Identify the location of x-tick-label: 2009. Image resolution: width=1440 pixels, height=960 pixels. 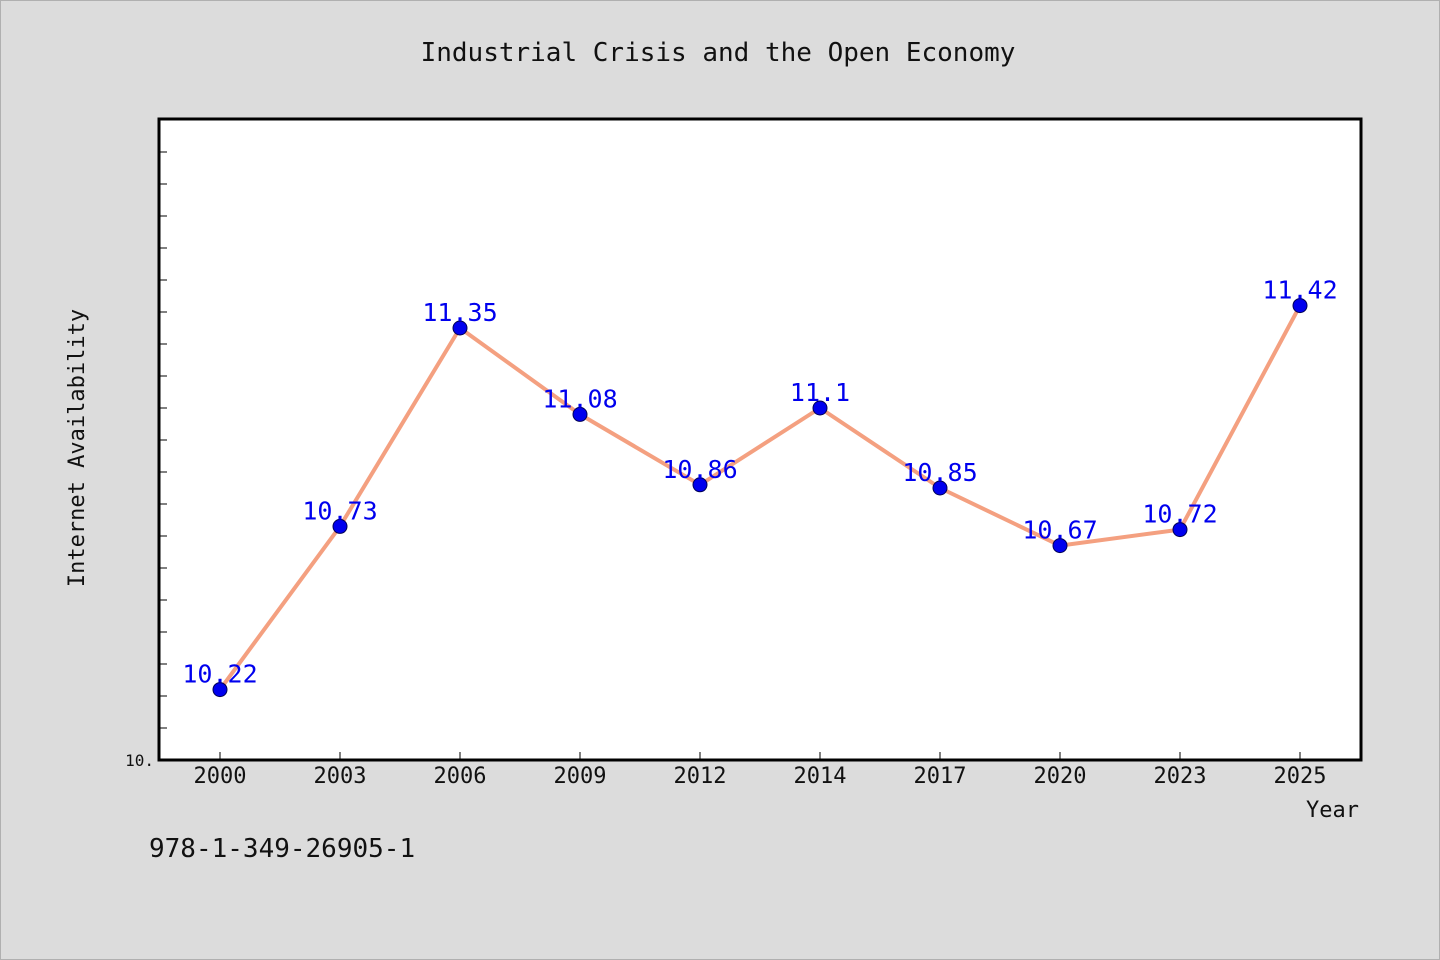
(580, 776).